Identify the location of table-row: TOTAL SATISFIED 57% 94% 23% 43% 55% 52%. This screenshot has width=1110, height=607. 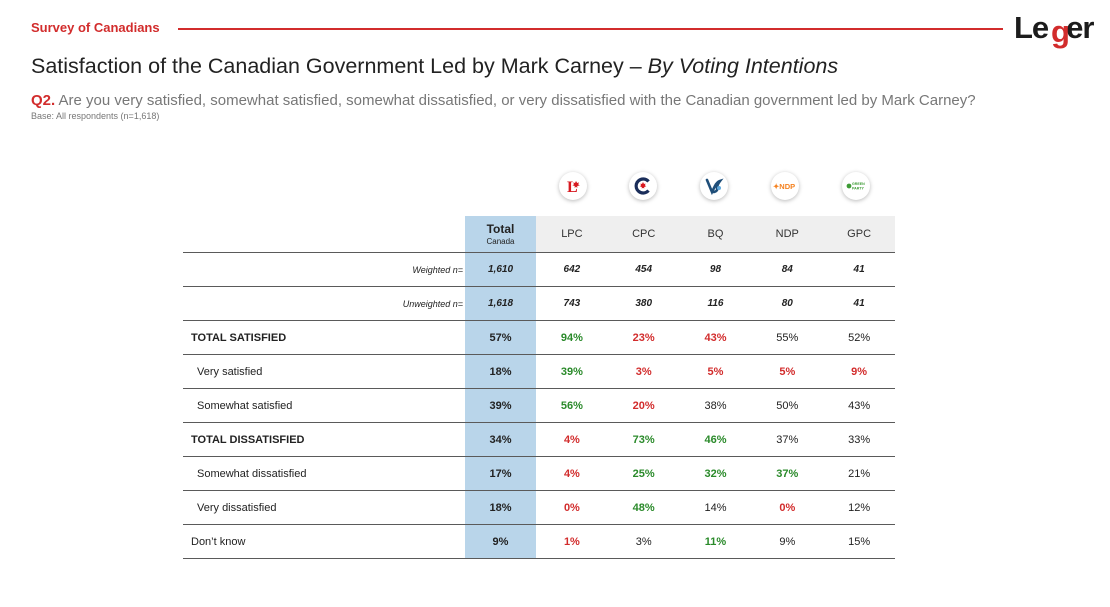
(539, 337).